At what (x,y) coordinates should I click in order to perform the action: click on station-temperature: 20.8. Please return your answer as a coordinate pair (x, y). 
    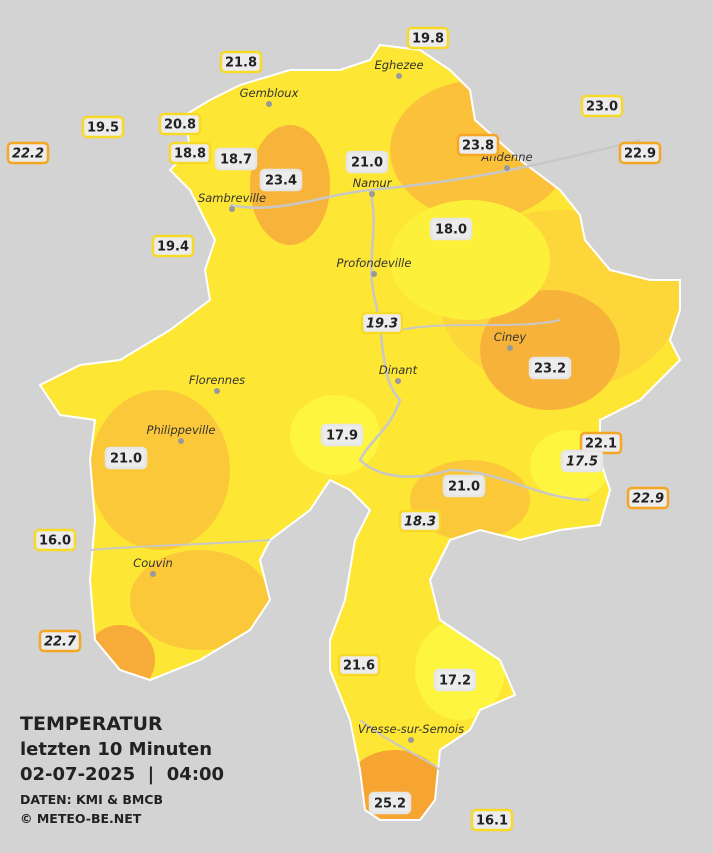
    Looking at the image, I should click on (180, 125).